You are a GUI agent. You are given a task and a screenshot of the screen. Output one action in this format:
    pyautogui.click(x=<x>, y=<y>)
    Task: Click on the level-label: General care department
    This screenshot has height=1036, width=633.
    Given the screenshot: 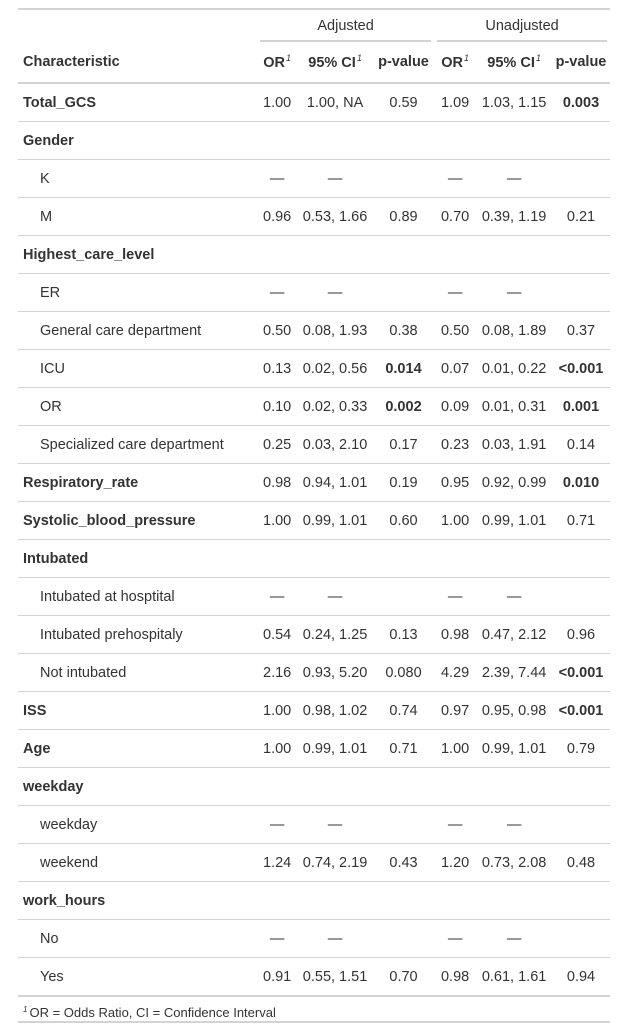 What is the action you would take?
    pyautogui.click(x=138, y=330)
    